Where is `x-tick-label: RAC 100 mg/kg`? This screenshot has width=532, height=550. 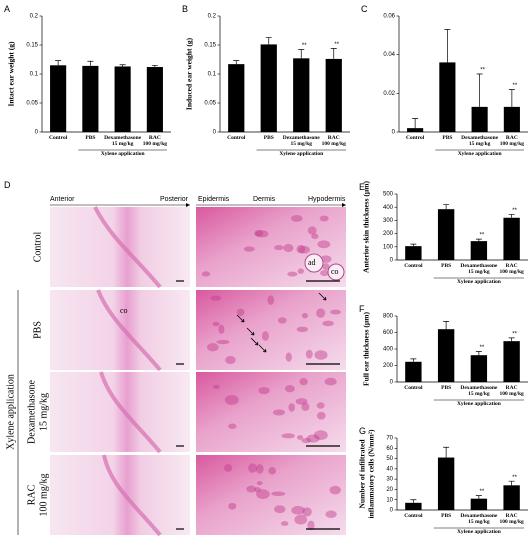
x-tick-label: RAC 100 mg/kg is located at coordinates (512, 141).